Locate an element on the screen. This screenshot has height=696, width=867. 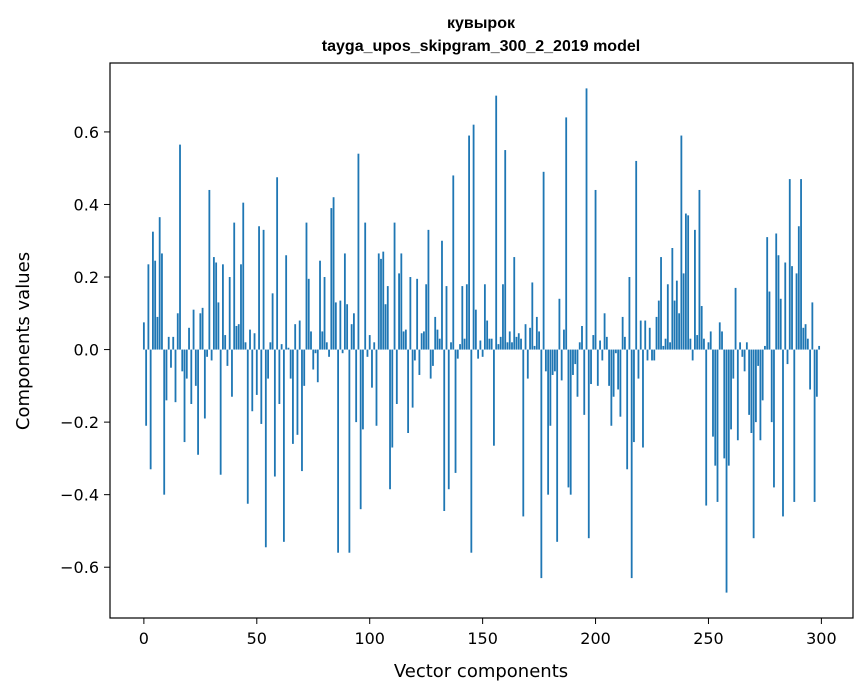
y-axis-label: Components values is located at coordinates (23, 341).